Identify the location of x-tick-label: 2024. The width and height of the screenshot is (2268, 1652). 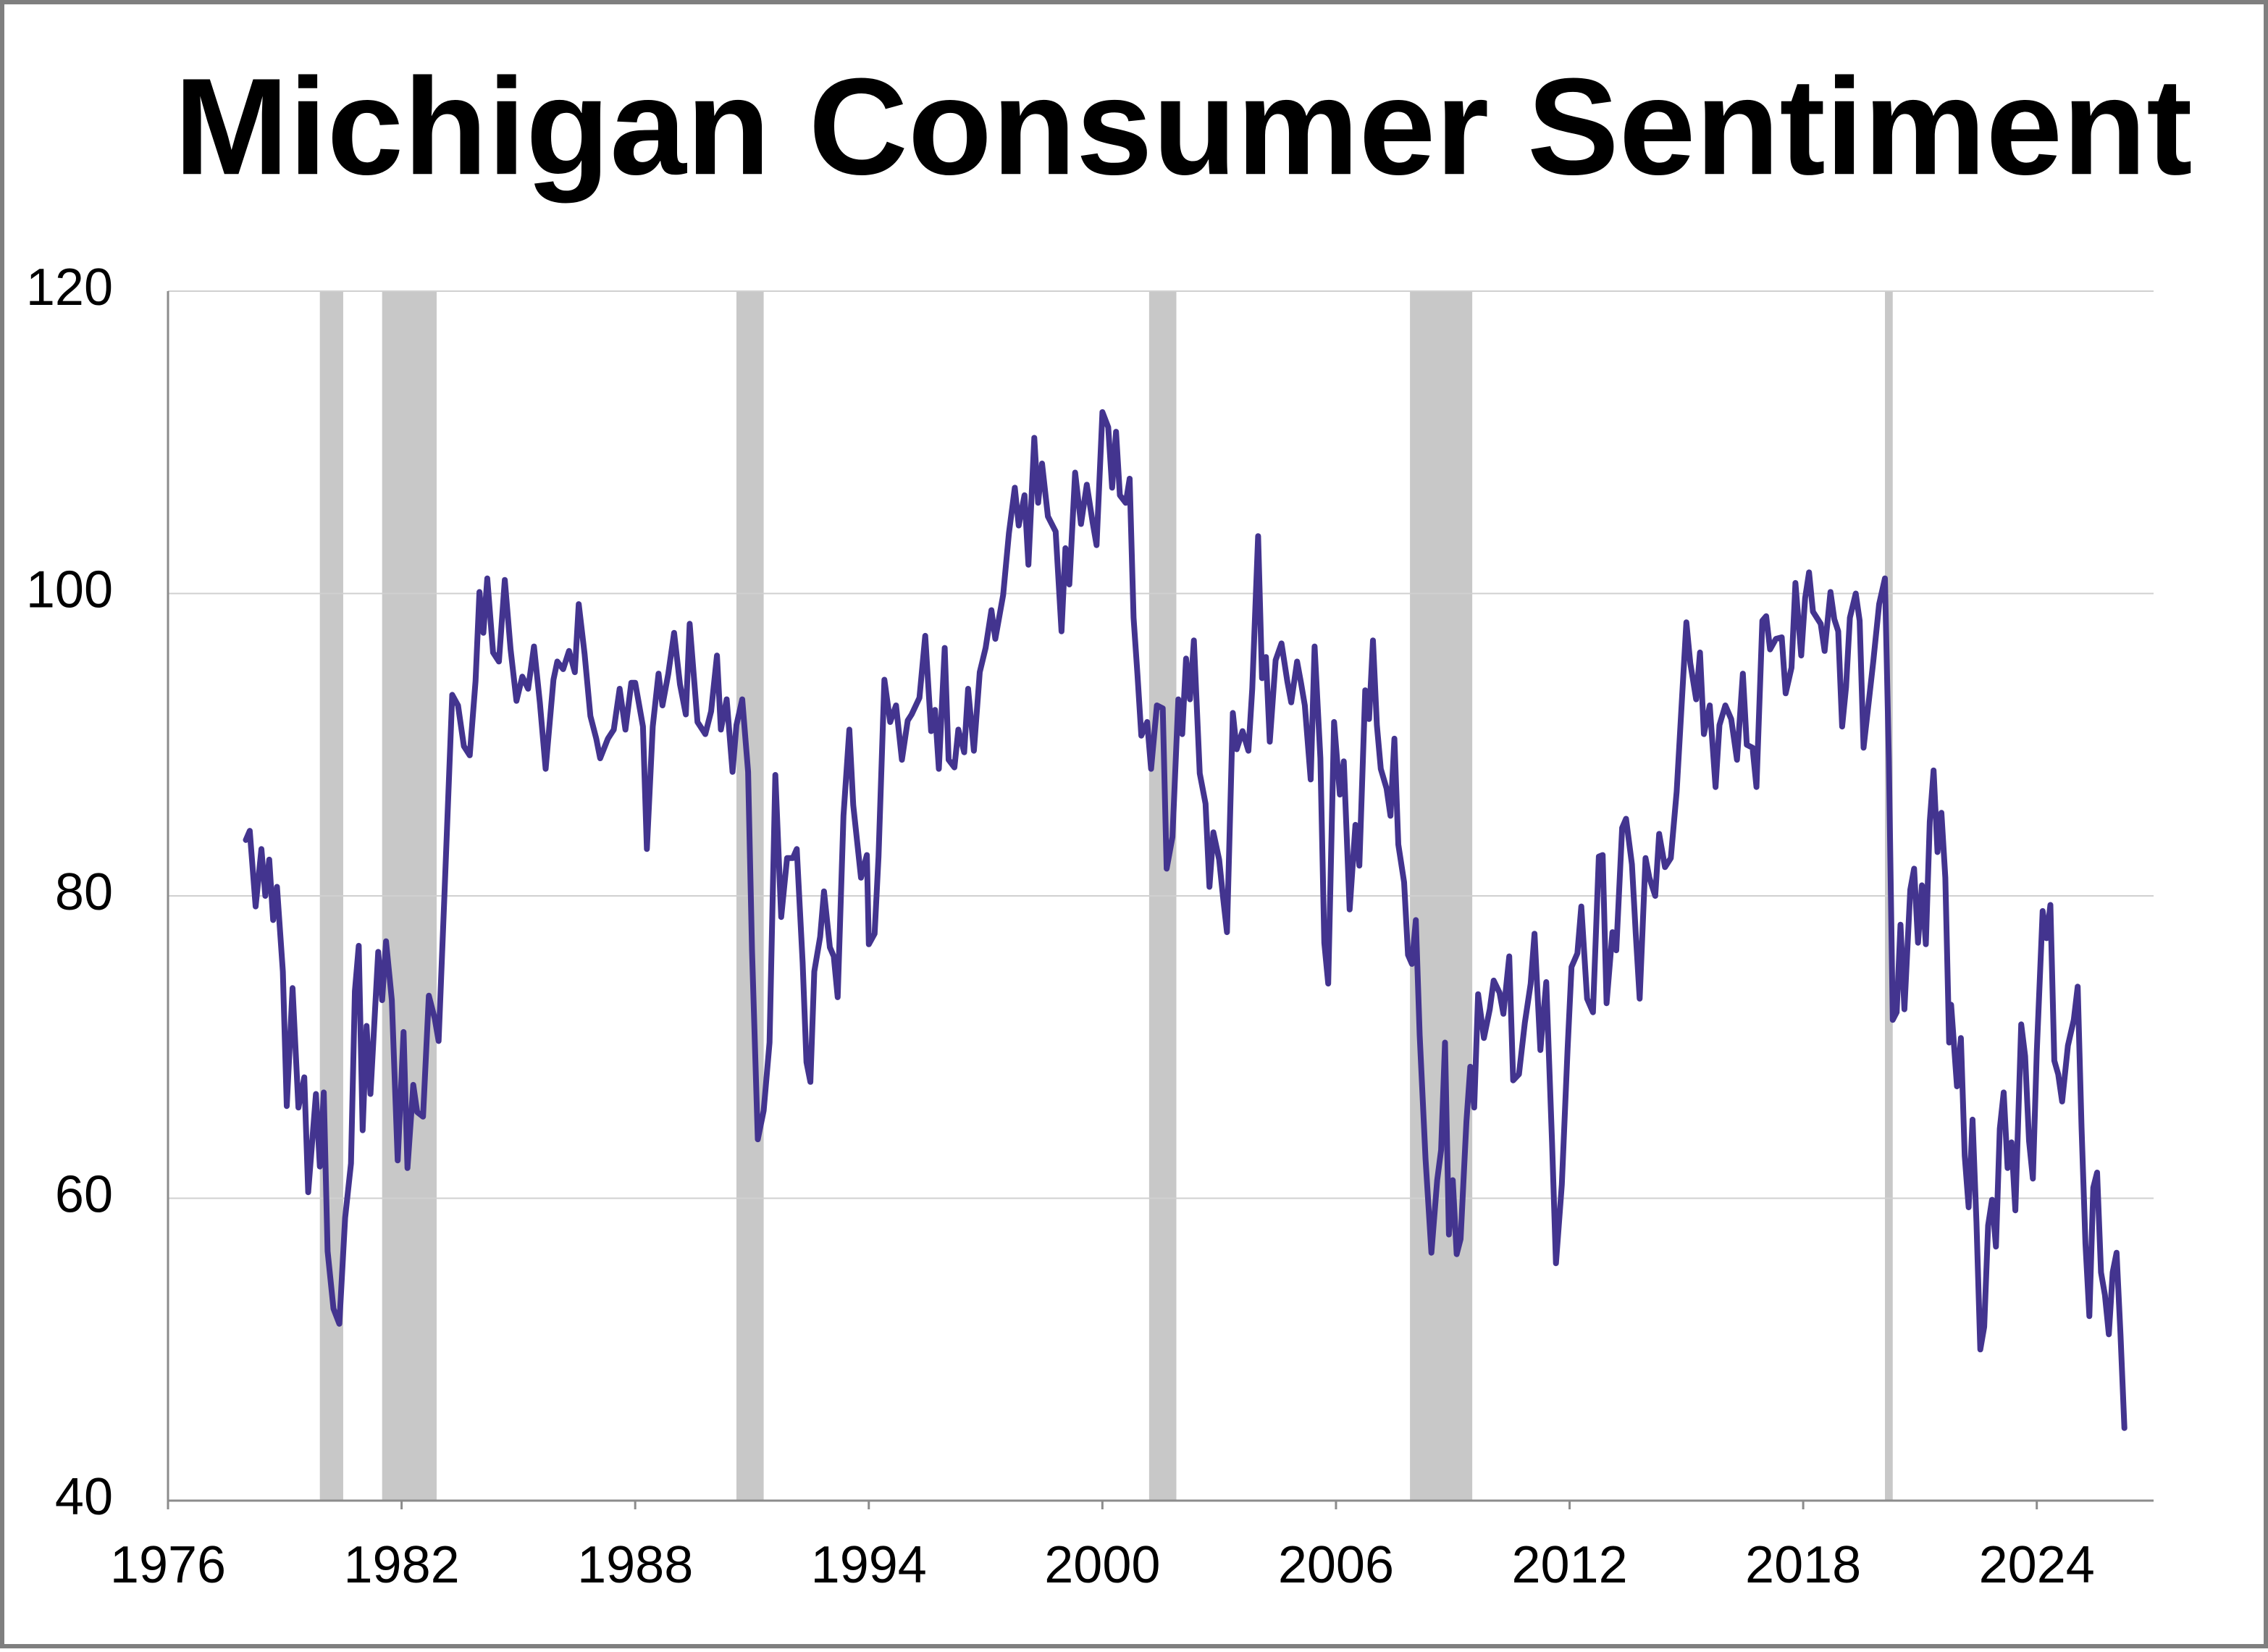
(2037, 1565).